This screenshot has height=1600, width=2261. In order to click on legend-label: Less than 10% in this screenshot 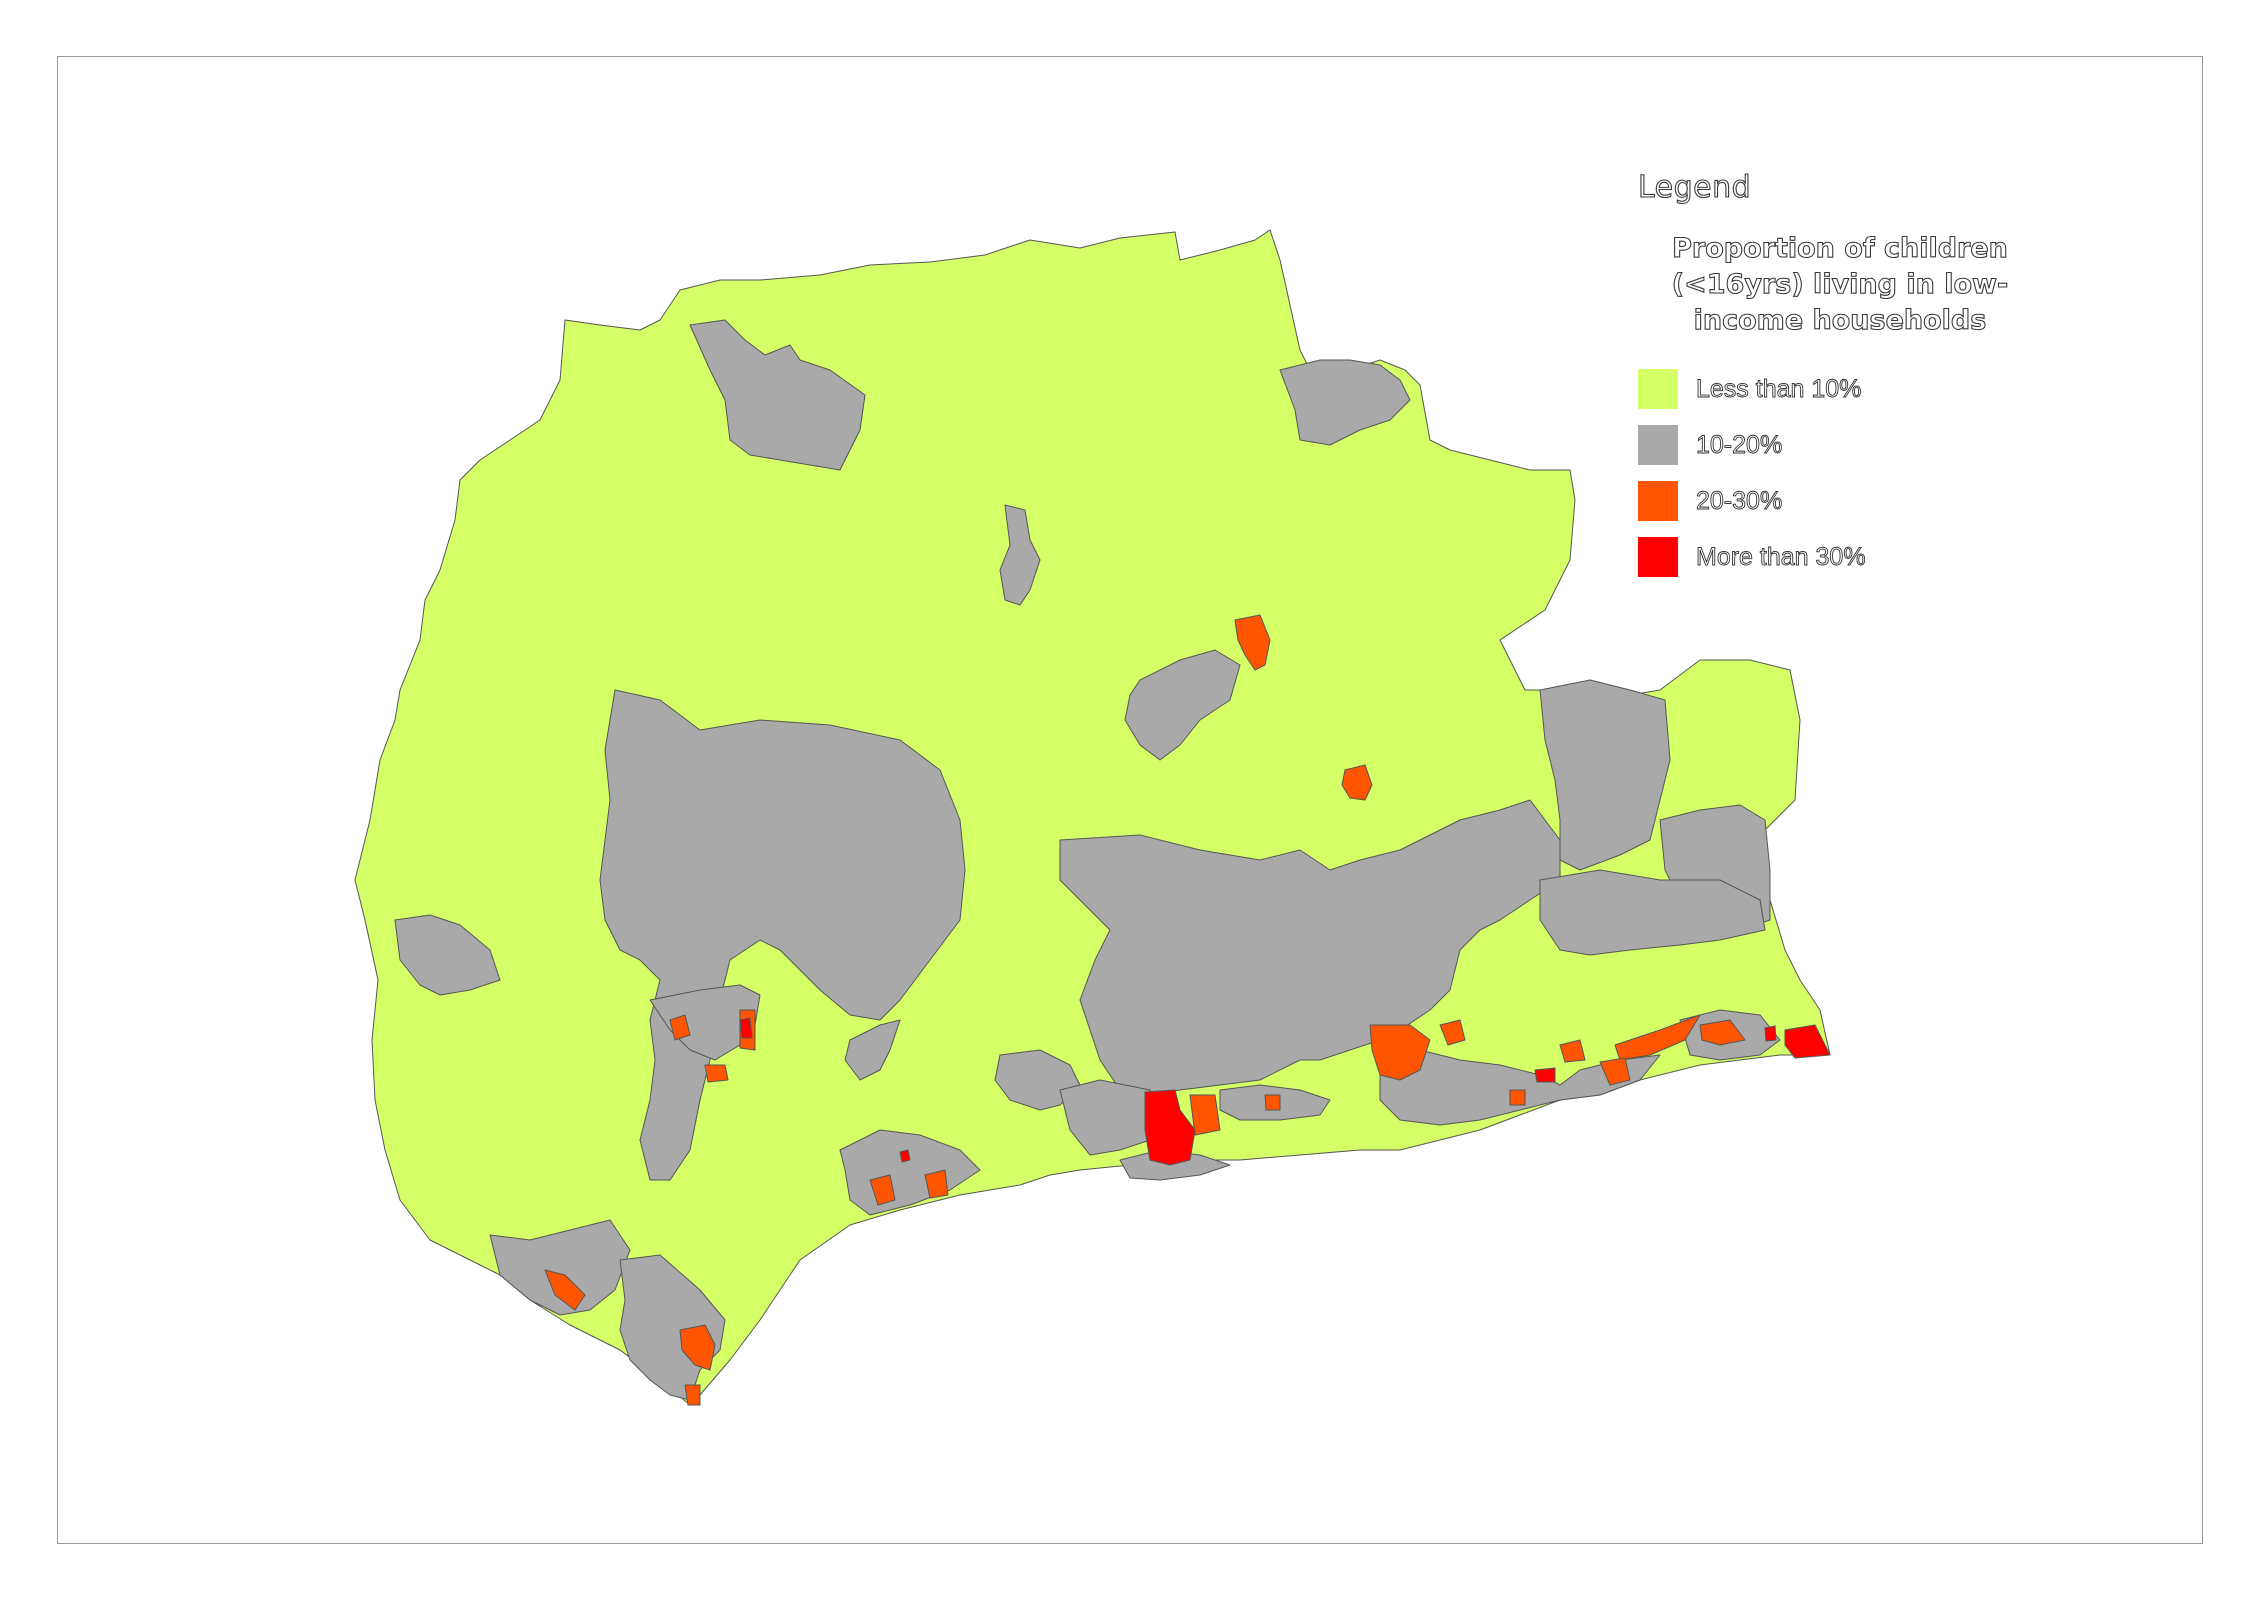, I will do `click(1779, 388)`.